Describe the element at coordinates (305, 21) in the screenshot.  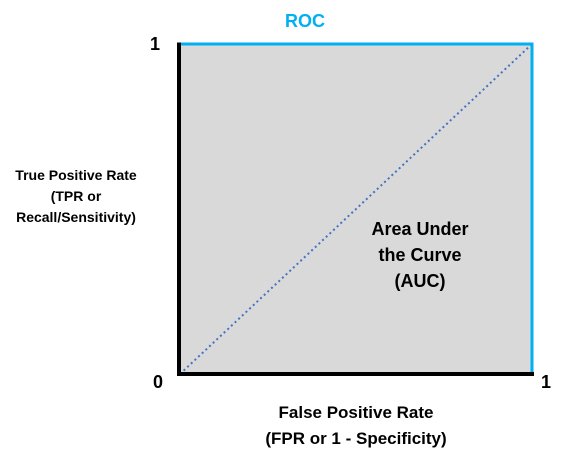
I see `chart-title: ROC` at that location.